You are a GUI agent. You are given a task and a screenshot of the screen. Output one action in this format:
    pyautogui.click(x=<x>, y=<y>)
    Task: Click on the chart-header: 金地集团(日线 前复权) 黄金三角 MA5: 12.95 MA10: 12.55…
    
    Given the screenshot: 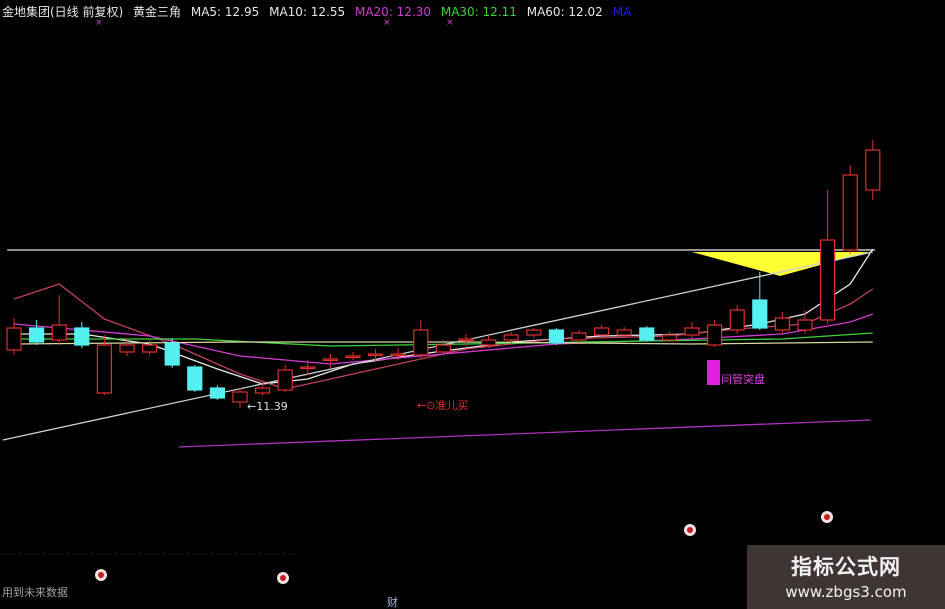 What is the action you would take?
    pyautogui.click(x=319, y=11)
    